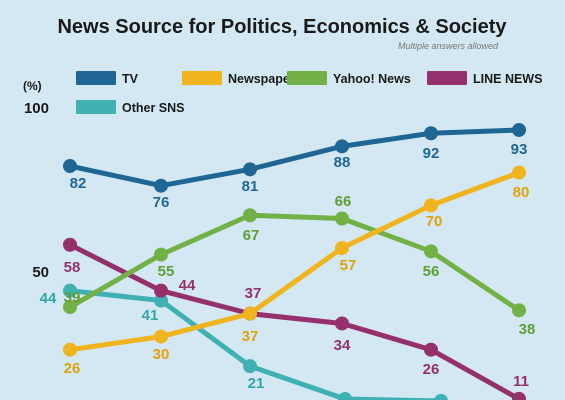 The width and height of the screenshot is (565, 400). What do you see at coordinates (161, 354) in the screenshot?
I see `data-label-newspaper-2: 30` at bounding box center [161, 354].